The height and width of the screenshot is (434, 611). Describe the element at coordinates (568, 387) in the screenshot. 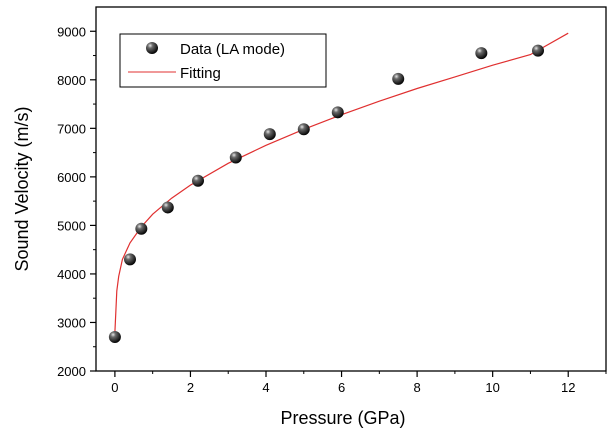

I see `x-tick-label: 12` at that location.